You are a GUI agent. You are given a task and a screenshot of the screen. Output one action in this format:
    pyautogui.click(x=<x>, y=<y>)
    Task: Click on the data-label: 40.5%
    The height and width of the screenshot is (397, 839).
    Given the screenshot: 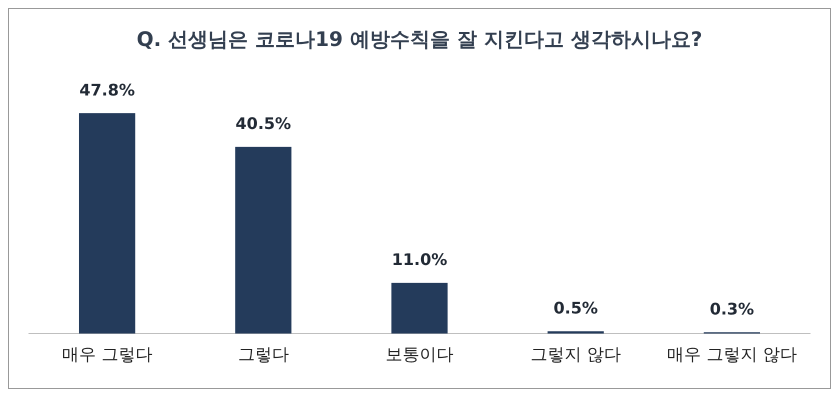 What is the action you would take?
    pyautogui.click(x=264, y=123)
    